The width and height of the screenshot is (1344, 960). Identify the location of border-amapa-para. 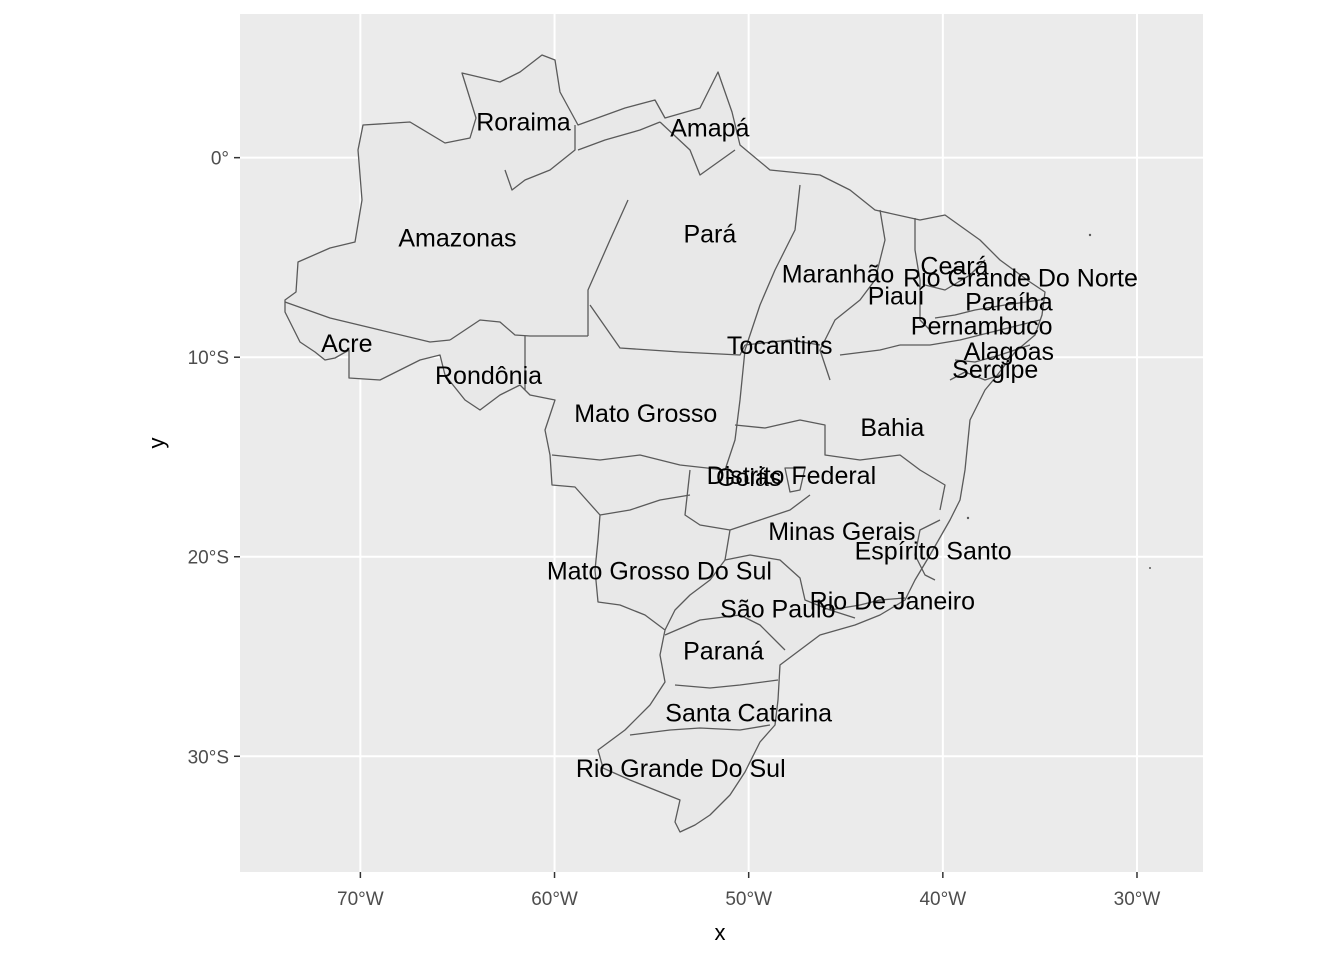
(697, 148).